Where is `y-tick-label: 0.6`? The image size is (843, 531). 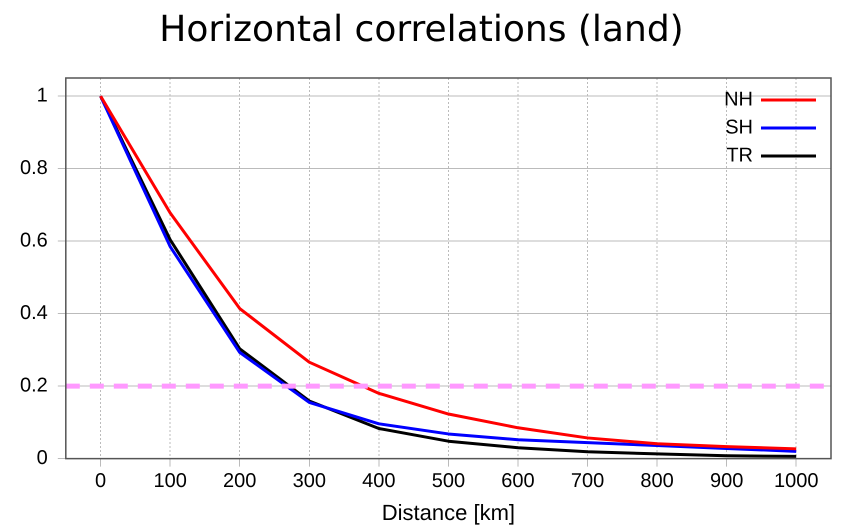 y-tick-label: 0.6 is located at coordinates (34, 241).